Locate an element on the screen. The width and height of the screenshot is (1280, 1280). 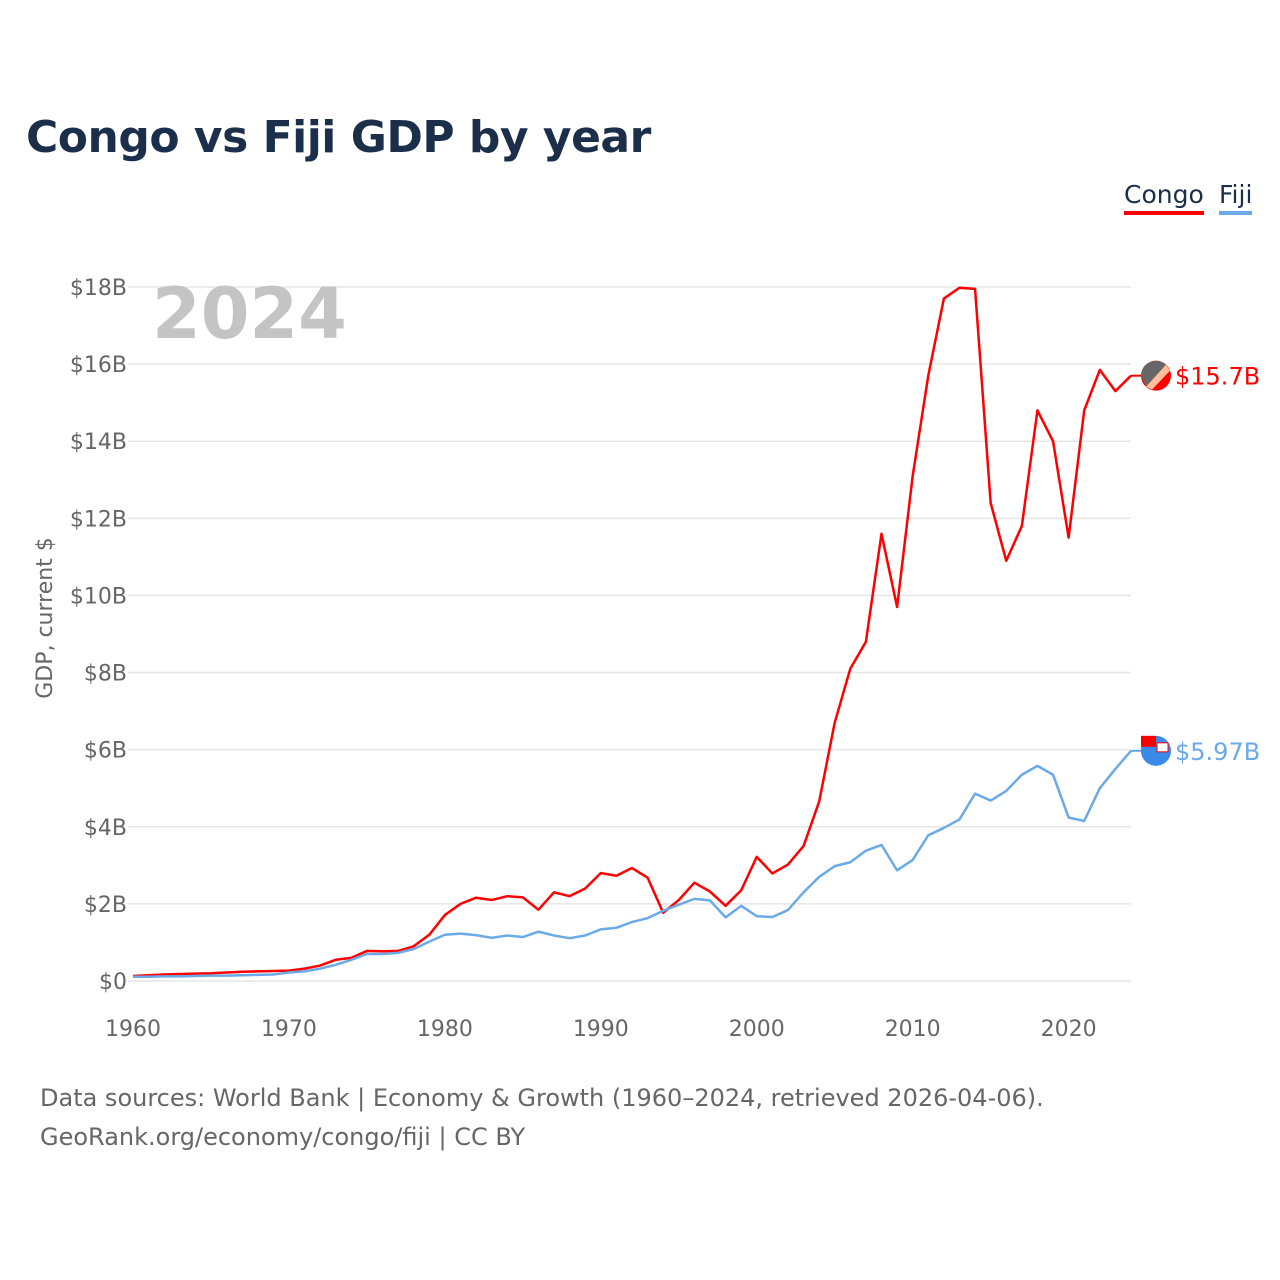
x-tick-label: 2020 is located at coordinates (1069, 1029).